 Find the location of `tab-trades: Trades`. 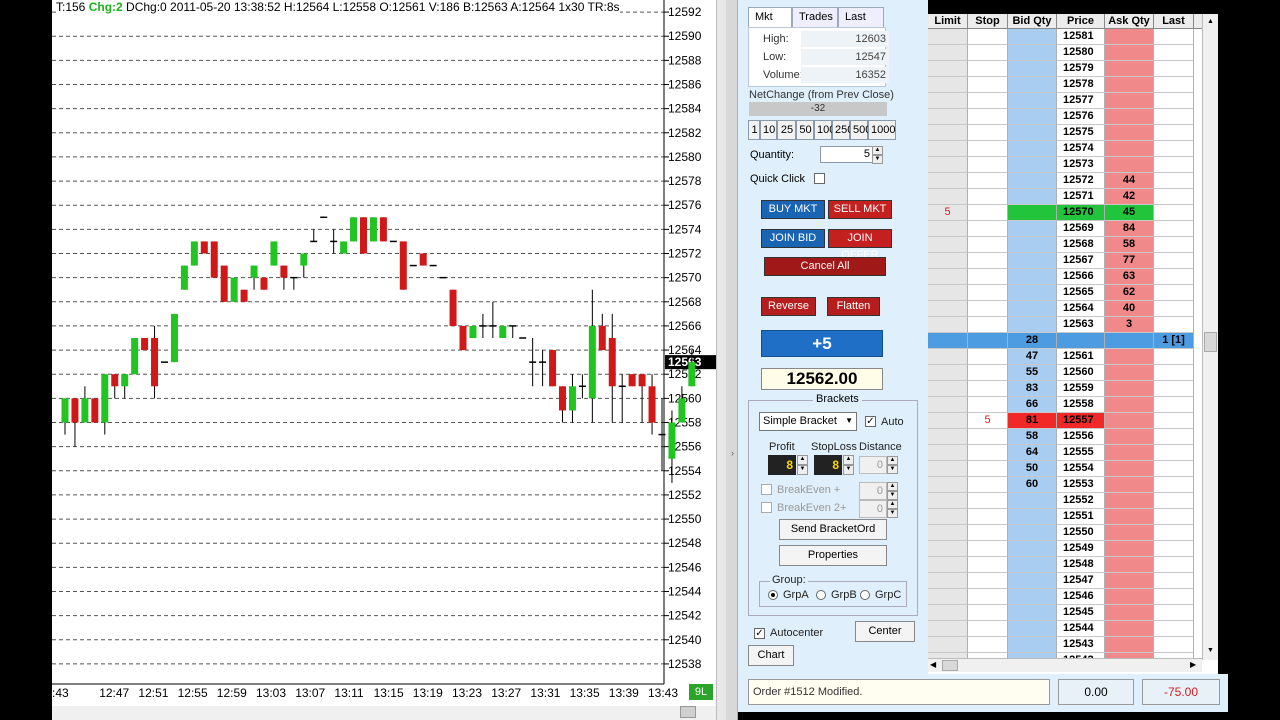

tab-trades: Trades is located at coordinates (815, 17).